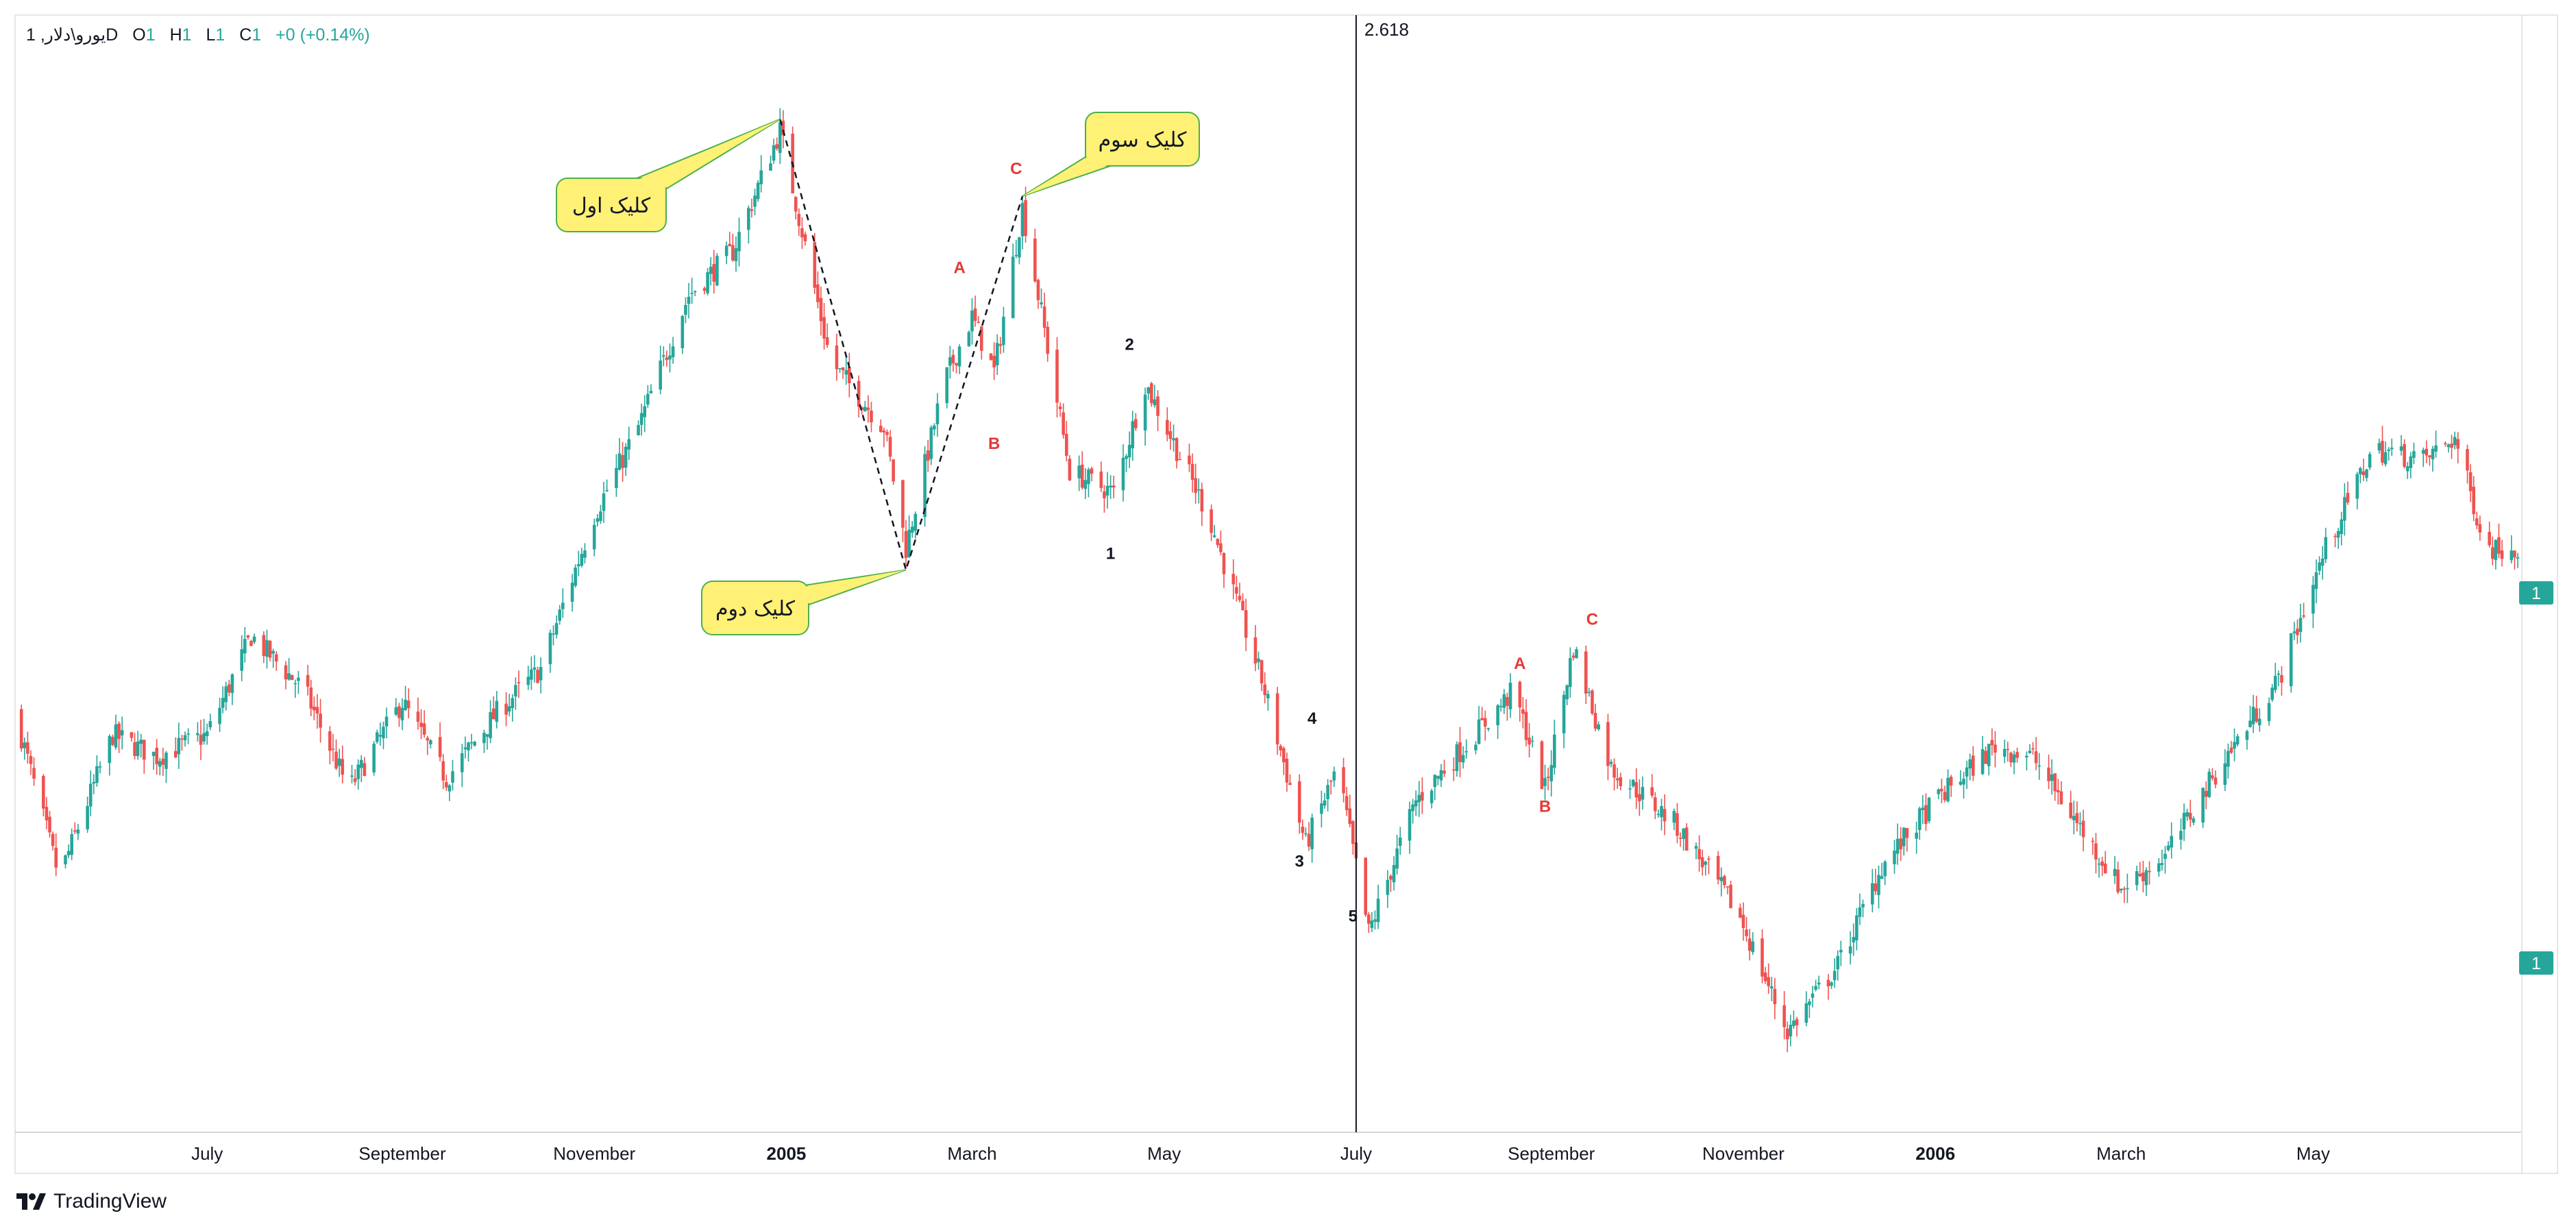  What do you see at coordinates (257, 35) in the screenshot?
I see `close-value: 1` at bounding box center [257, 35].